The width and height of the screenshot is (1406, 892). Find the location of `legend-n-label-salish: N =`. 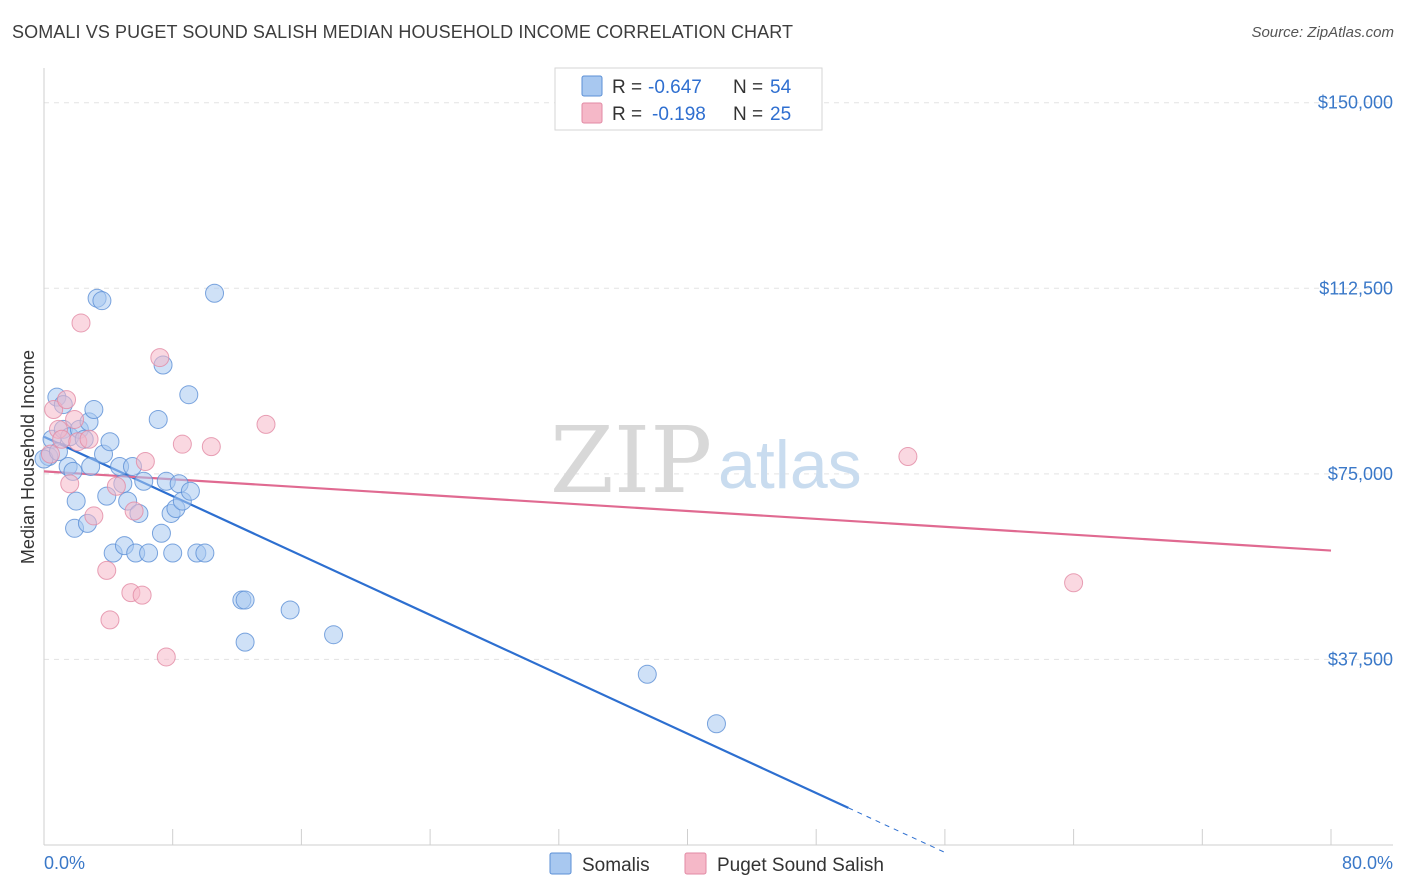

legend-n-label-salish: N = is located at coordinates (748, 114).